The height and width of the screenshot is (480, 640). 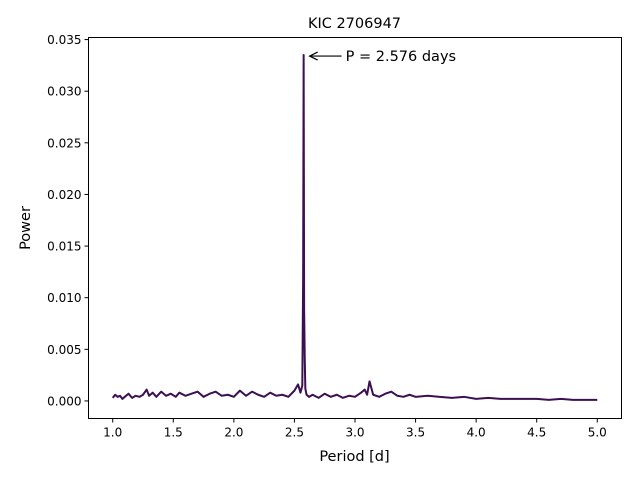 I want to click on x-tick-label: 2.5, so click(x=294, y=433).